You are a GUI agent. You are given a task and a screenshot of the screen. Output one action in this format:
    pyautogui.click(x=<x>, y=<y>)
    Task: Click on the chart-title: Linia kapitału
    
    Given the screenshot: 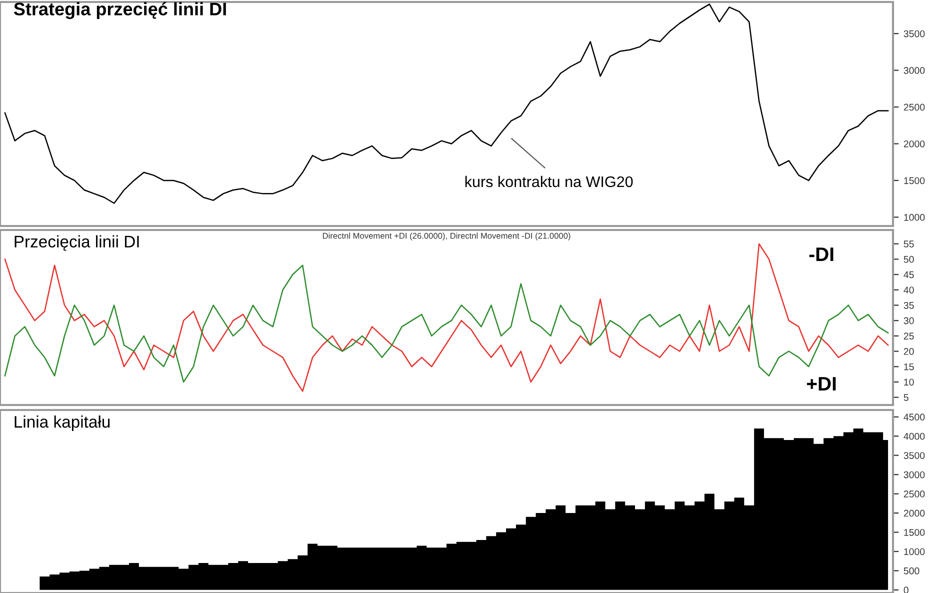 What is the action you would take?
    pyautogui.click(x=62, y=423)
    